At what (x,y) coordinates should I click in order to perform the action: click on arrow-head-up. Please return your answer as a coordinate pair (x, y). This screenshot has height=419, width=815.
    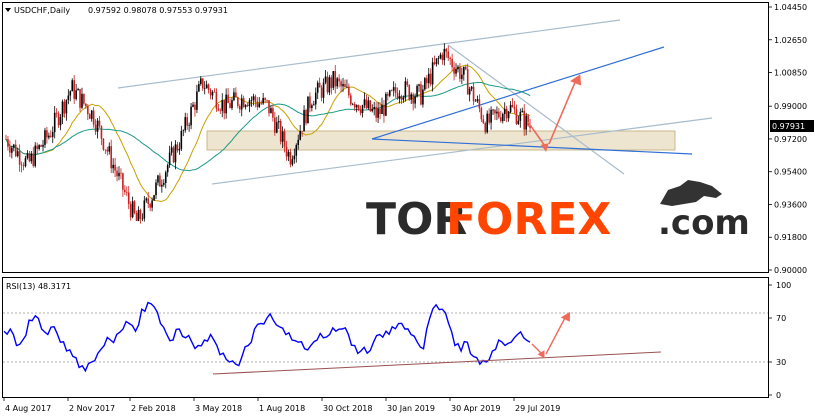
    Looking at the image, I should click on (576, 80).